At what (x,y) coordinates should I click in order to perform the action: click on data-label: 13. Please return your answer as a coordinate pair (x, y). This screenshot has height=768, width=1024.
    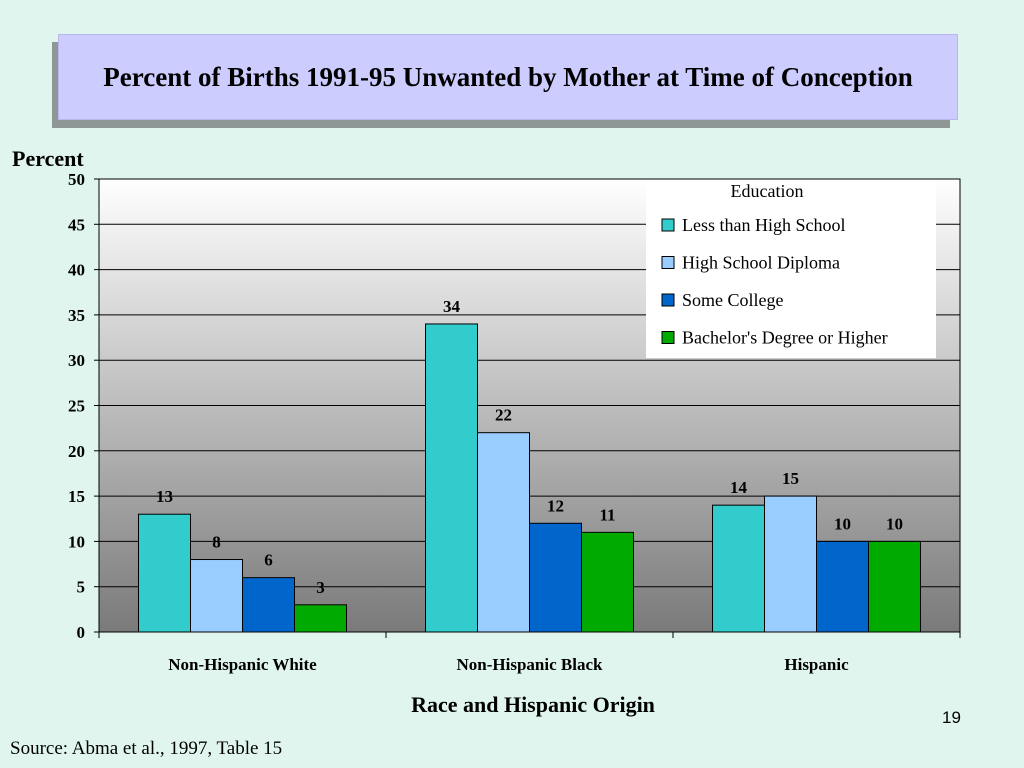
    Looking at the image, I should click on (164, 496).